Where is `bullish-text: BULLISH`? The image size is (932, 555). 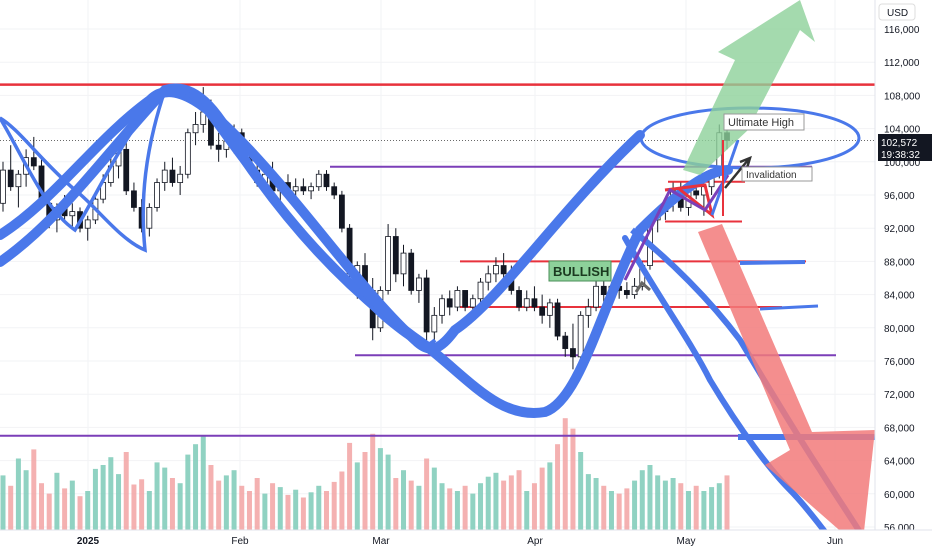
bullish-text: BULLISH is located at coordinates (581, 271).